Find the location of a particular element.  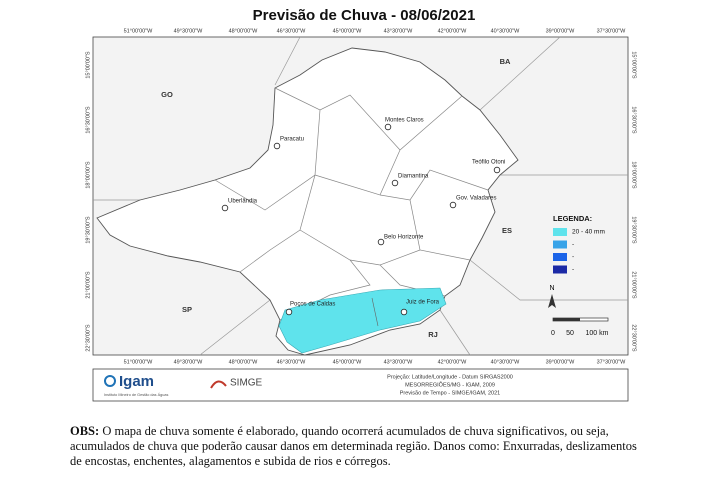

obs-label: OBS: is located at coordinates (85, 431).